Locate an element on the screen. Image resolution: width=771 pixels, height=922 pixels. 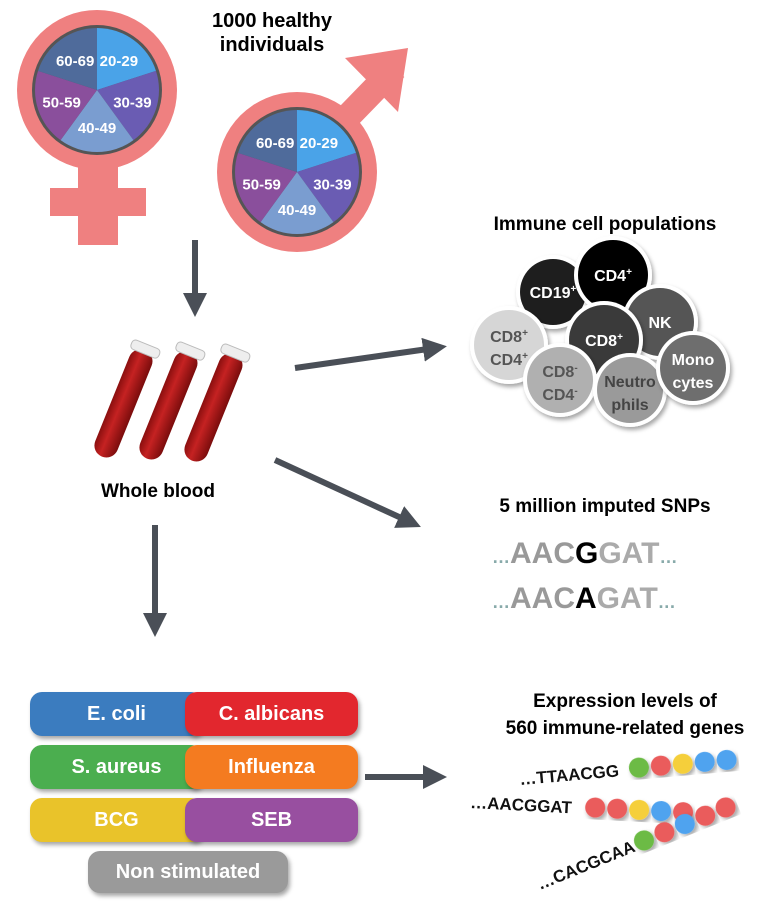
title-line2: individuals is located at coordinates (272, 45).